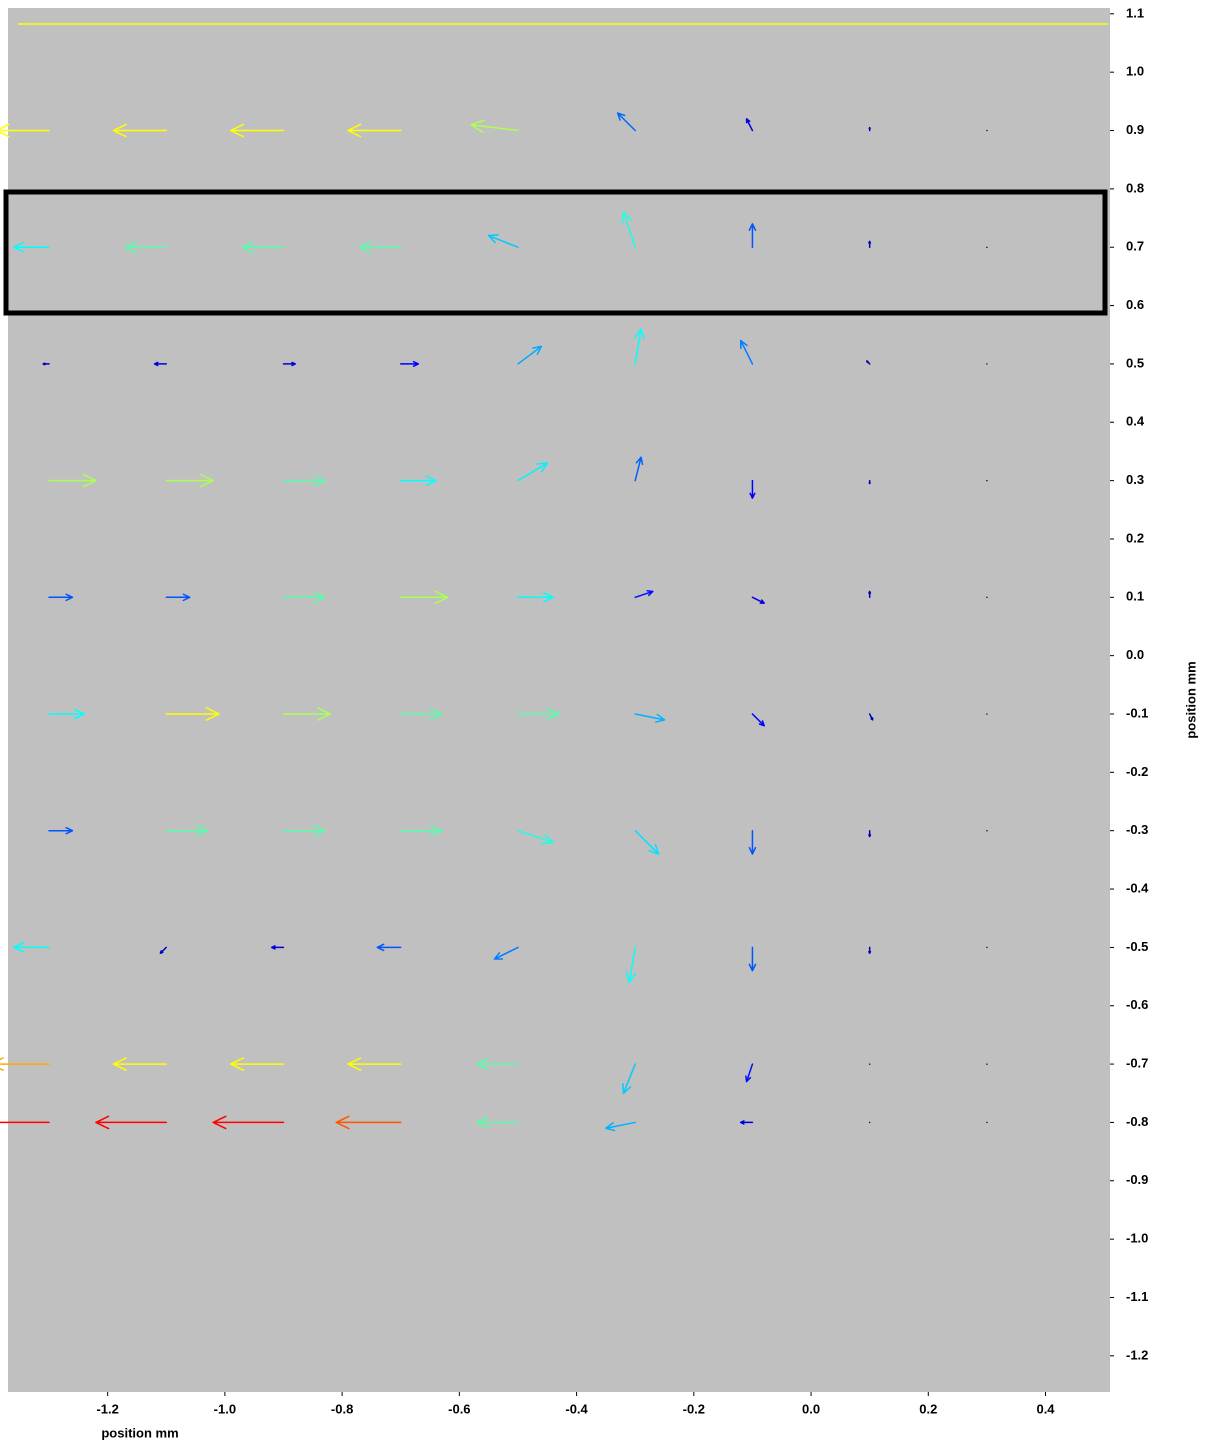 The image size is (1212, 1444). What do you see at coordinates (1137, 1004) in the screenshot?
I see `y-tick-label: -0.6` at bounding box center [1137, 1004].